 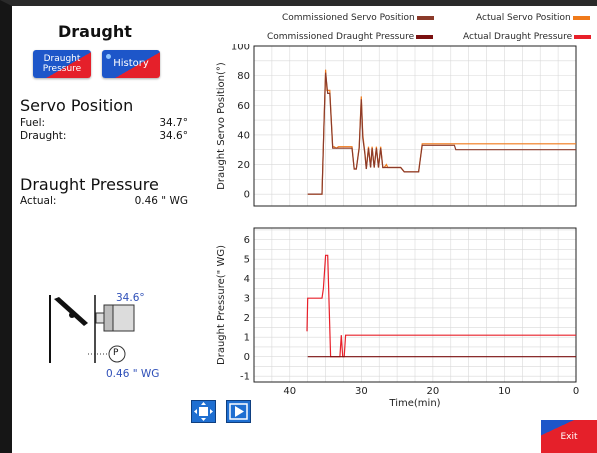 What do you see at coordinates (104, 136) in the screenshot?
I see `draught-row: Draught: 34.6°` at bounding box center [104, 136].